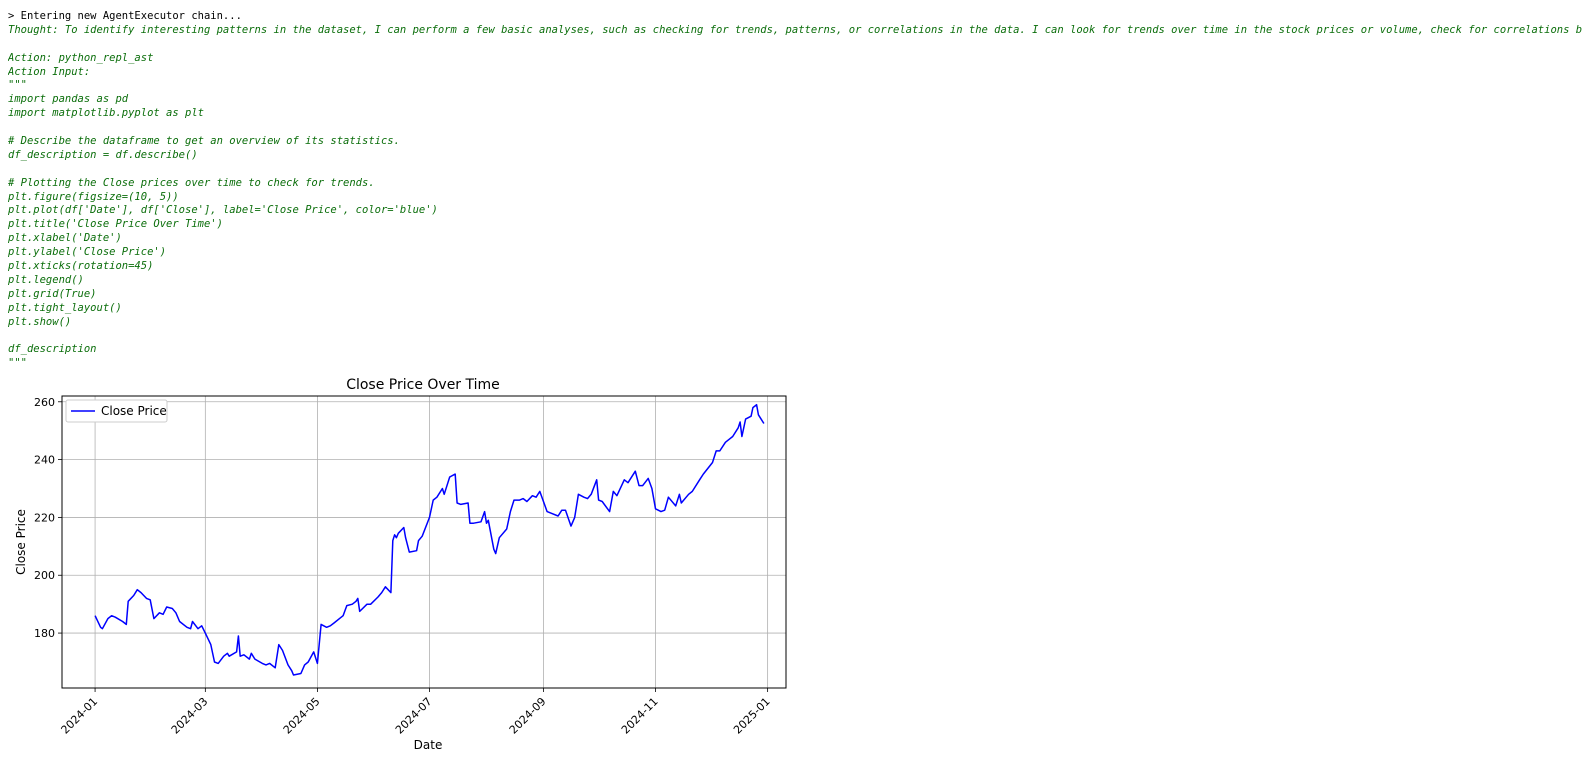  Describe the element at coordinates (752, 716) in the screenshot. I see `x-tick-label: 2025-01` at that location.